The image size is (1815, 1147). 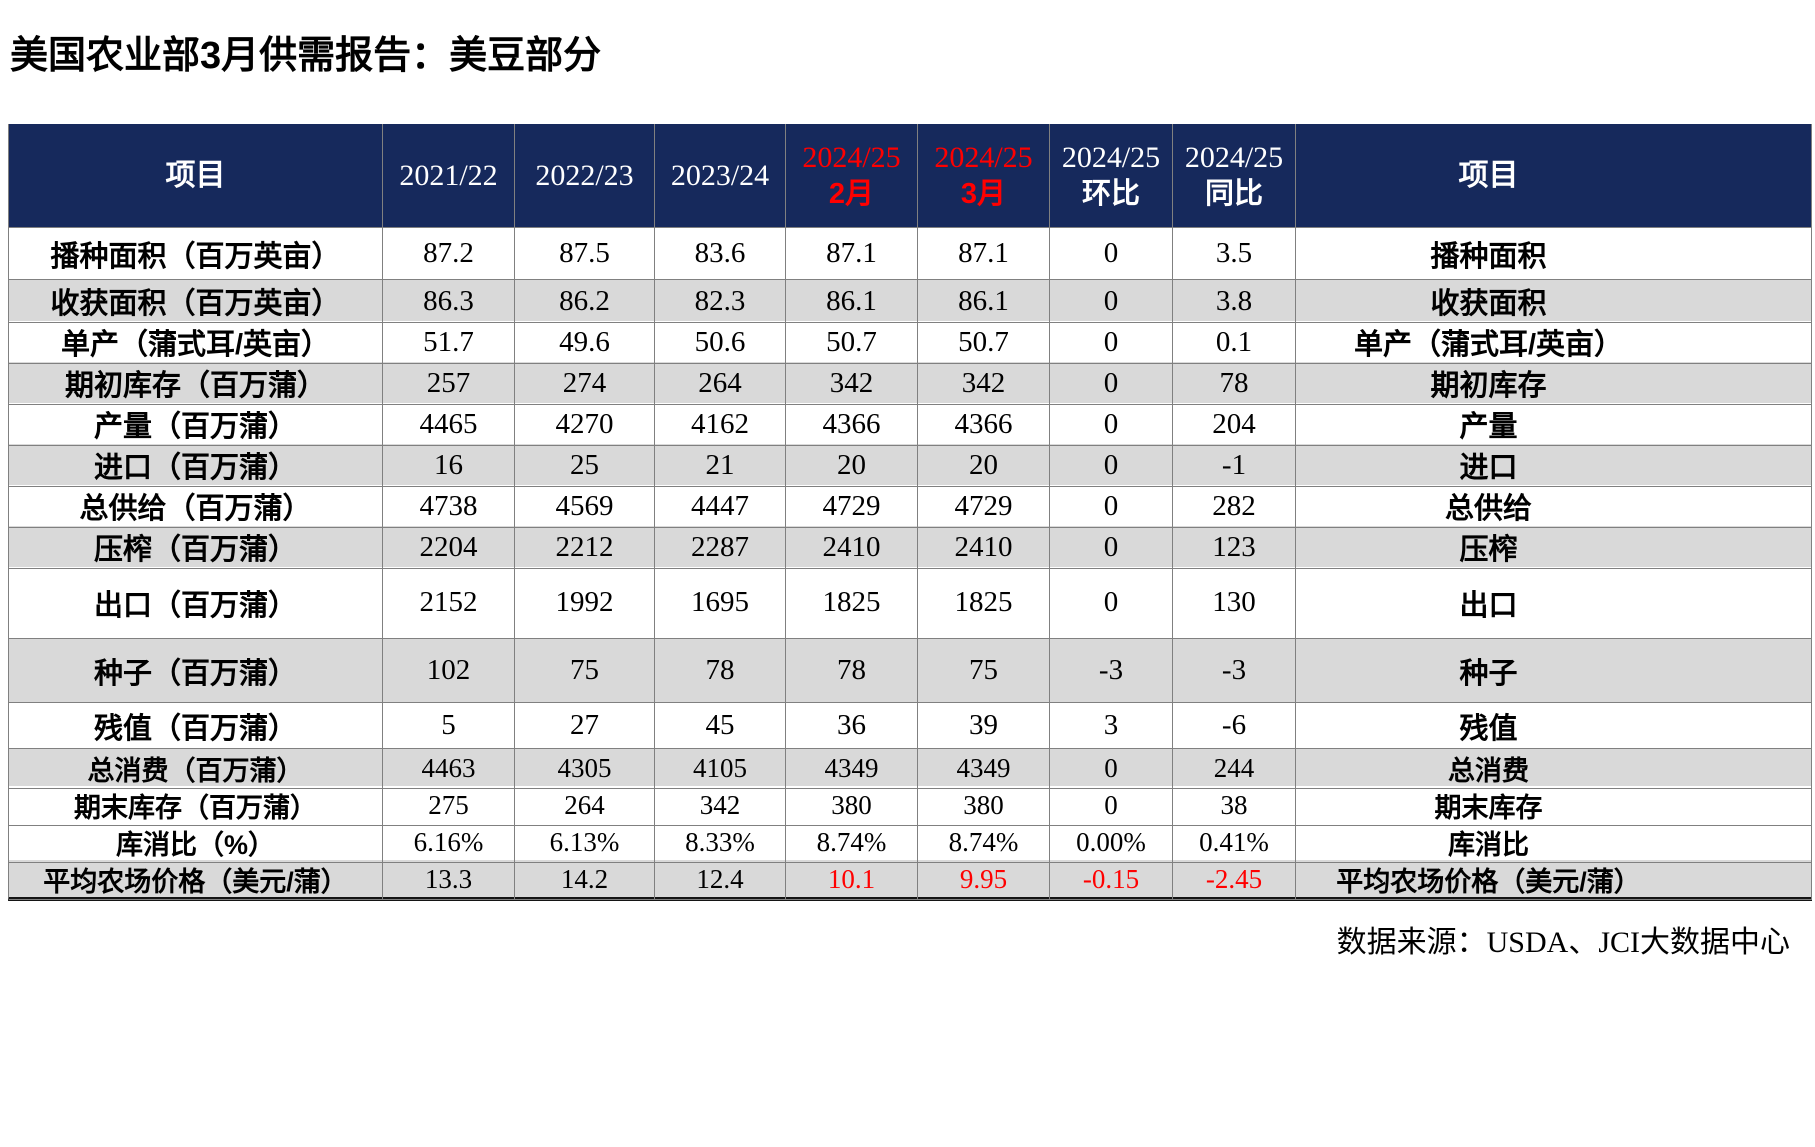 I want to click on cell-value: -0.15, so click(x=1111, y=880).